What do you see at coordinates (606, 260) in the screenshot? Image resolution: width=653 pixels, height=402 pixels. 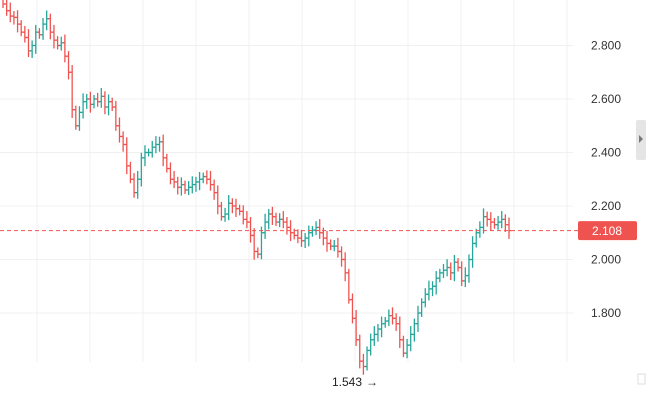 I see `y-tick-label: 2.000` at bounding box center [606, 260].